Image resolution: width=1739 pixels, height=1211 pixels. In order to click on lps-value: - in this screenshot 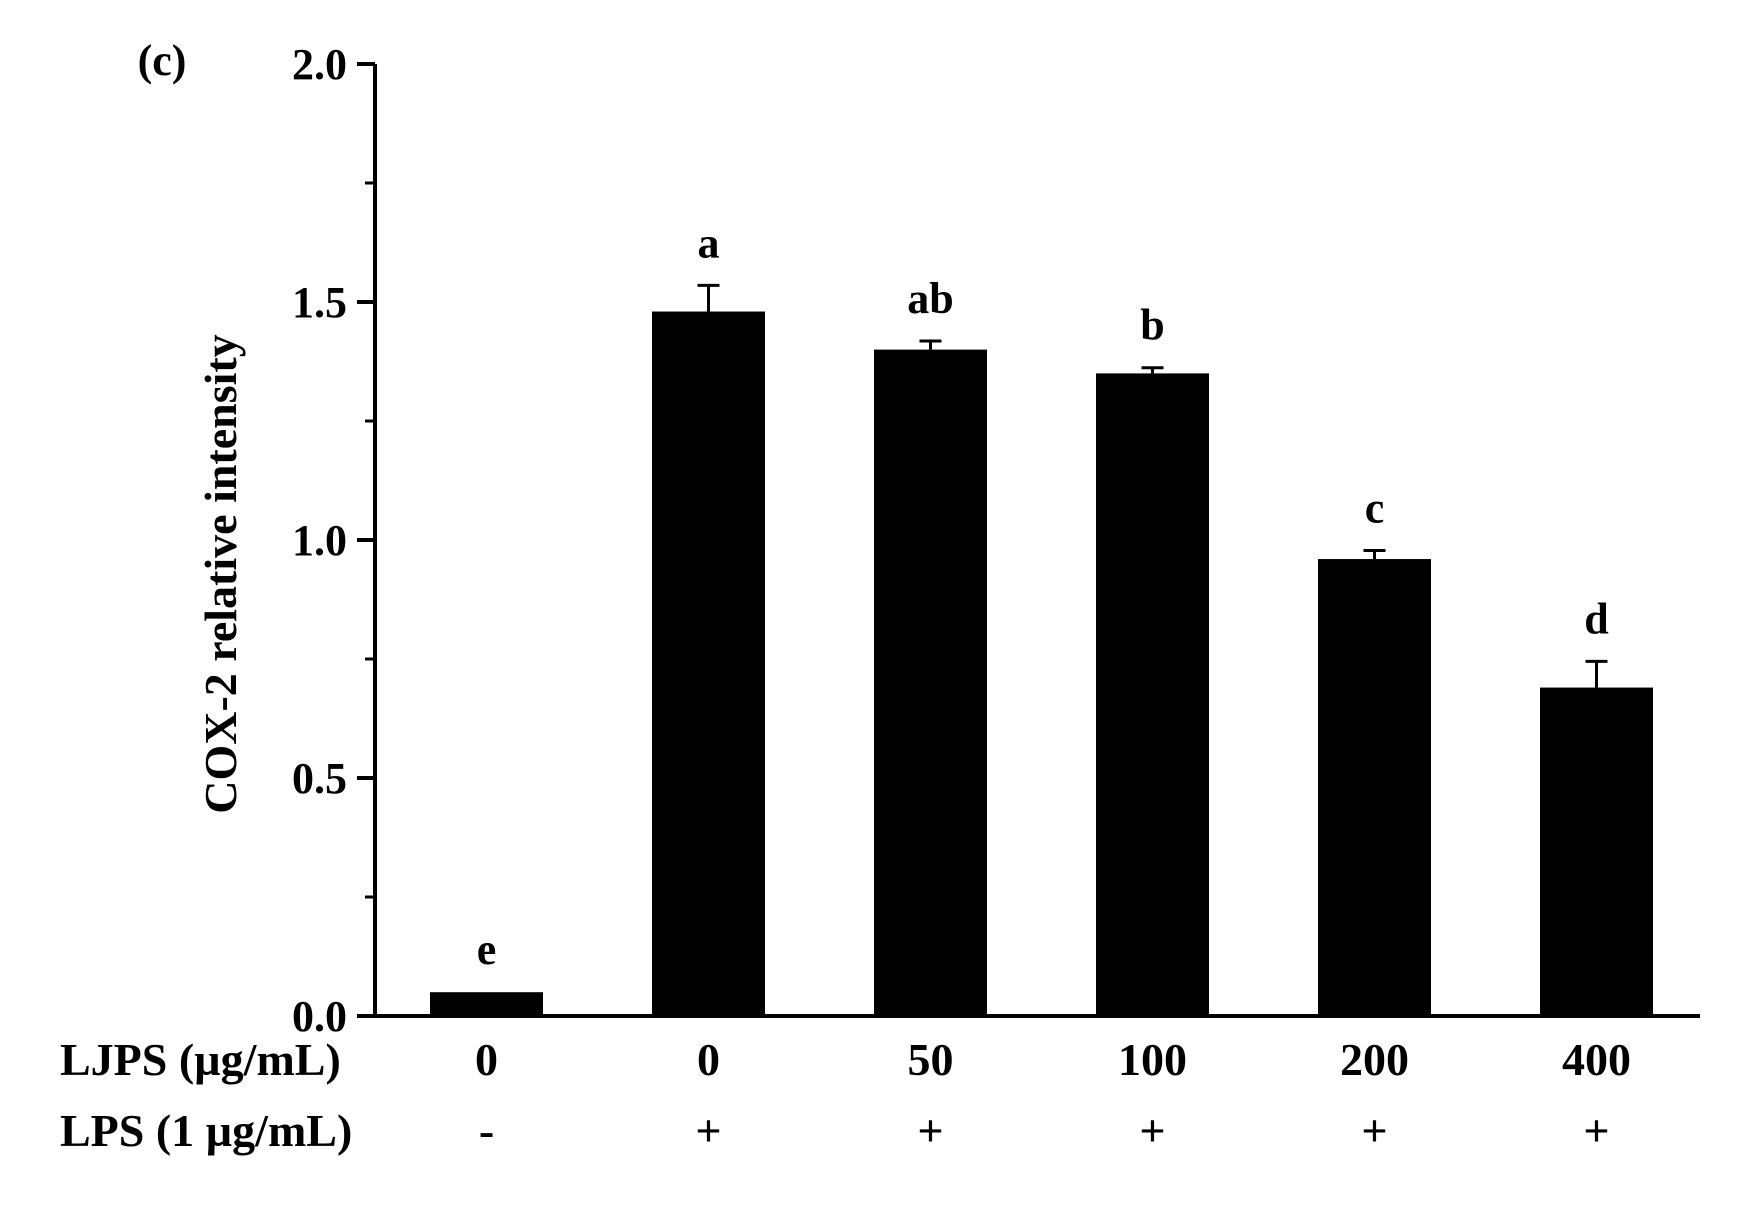, I will do `click(486, 1130)`.